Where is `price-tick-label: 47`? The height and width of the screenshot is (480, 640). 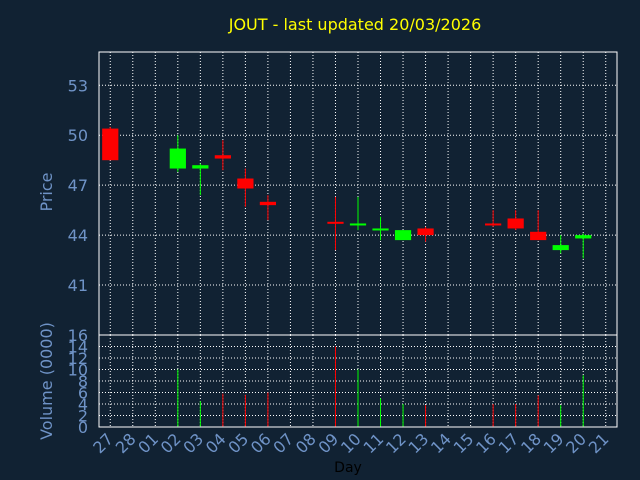
price-tick-label: 47 is located at coordinates (78, 185).